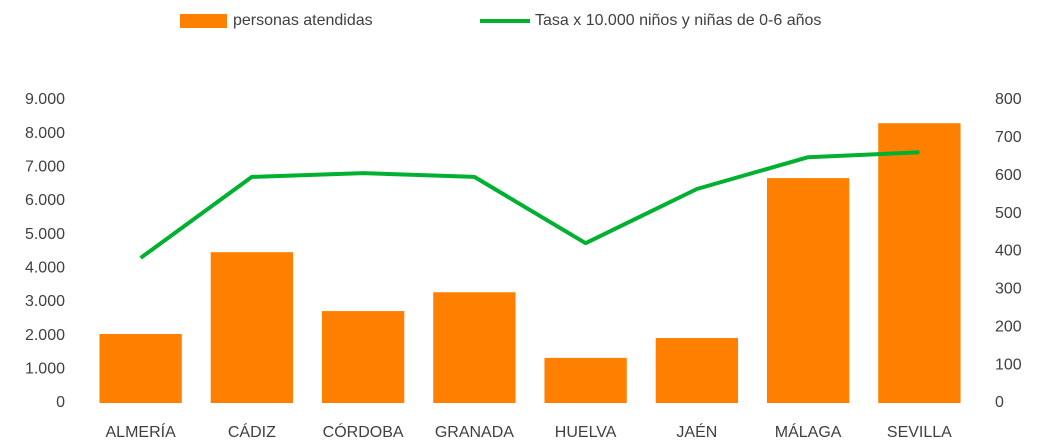  Describe the element at coordinates (1008, 175) in the screenshot. I see `y2-tick-label: 600` at that location.